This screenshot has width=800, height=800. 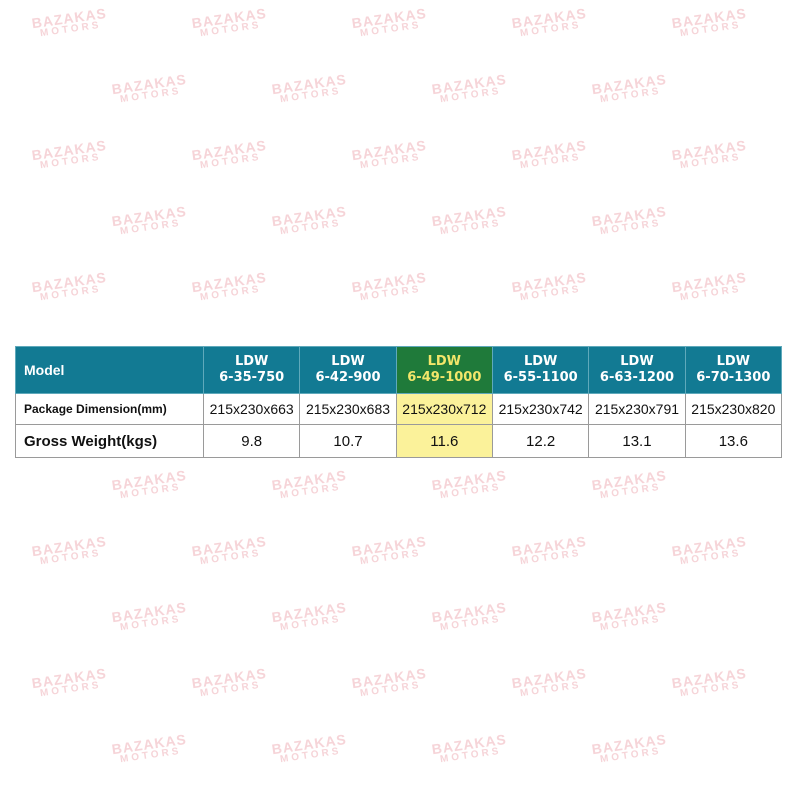 I want to click on table-cell: 215x230x683, so click(x=348, y=409).